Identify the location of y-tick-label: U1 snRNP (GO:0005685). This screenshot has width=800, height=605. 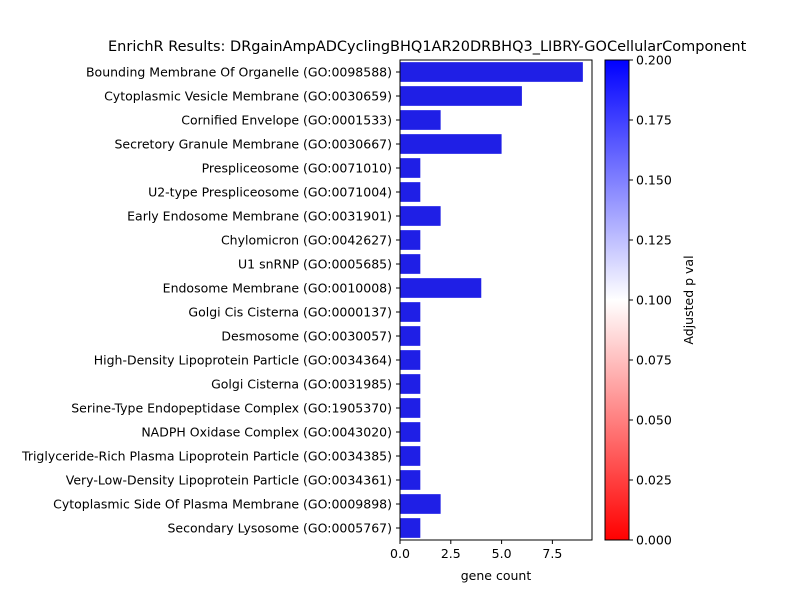
(315, 264).